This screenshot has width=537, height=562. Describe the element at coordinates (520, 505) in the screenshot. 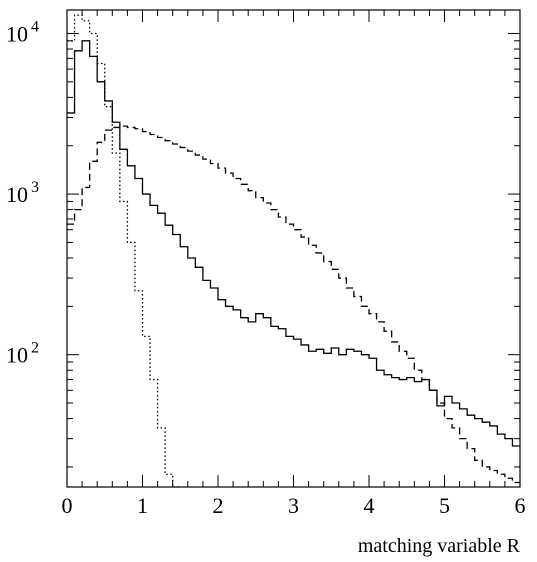

I see `x-tick-label: 6` at that location.